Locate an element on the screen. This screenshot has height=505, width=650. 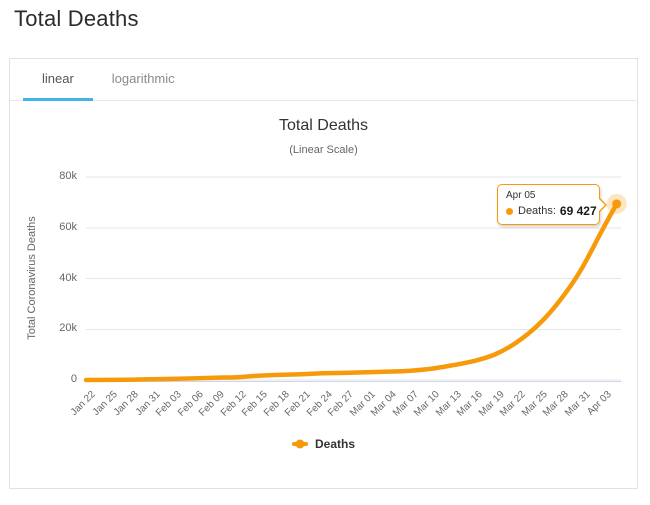
tooltip-row: Deaths: 69 427 is located at coordinates (551, 211).